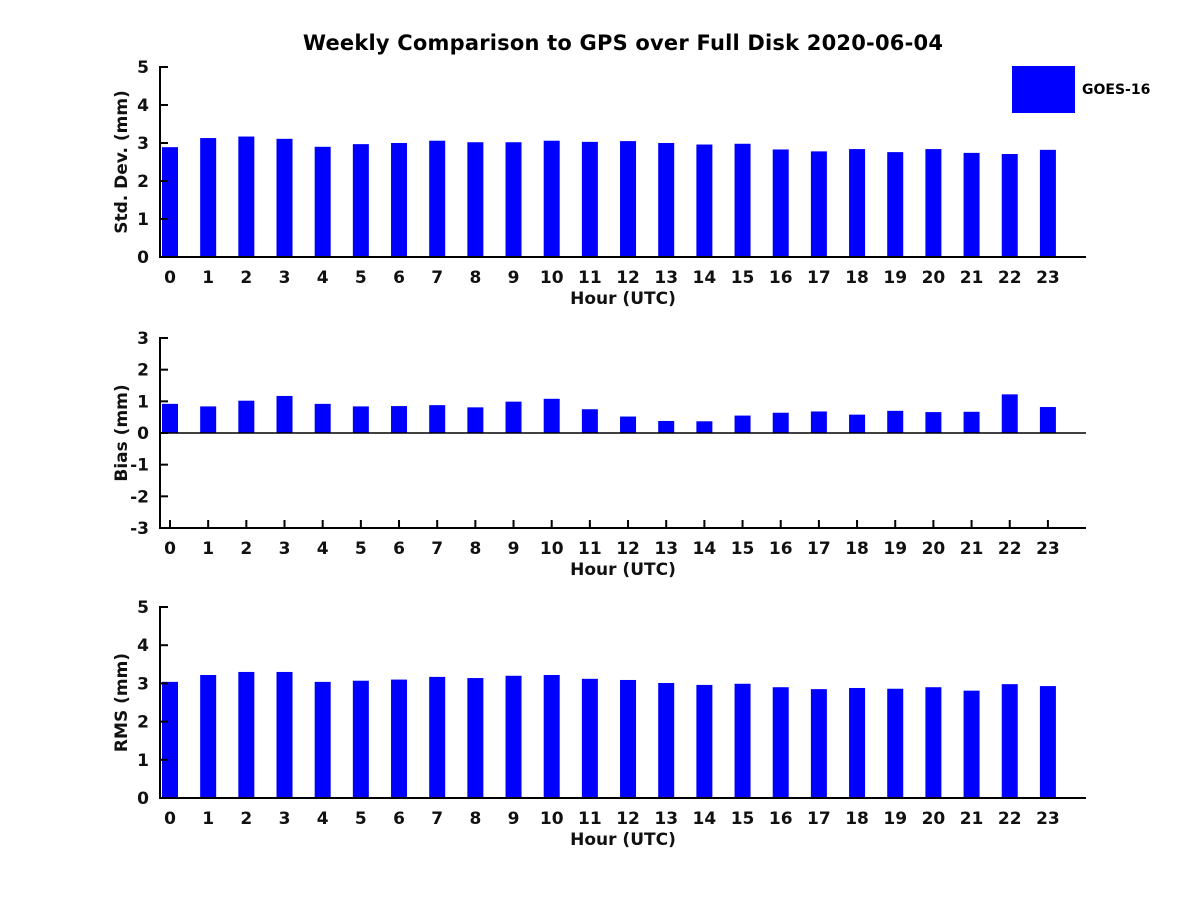  I want to click on x-tick-label-bias-20: 20, so click(934, 549).